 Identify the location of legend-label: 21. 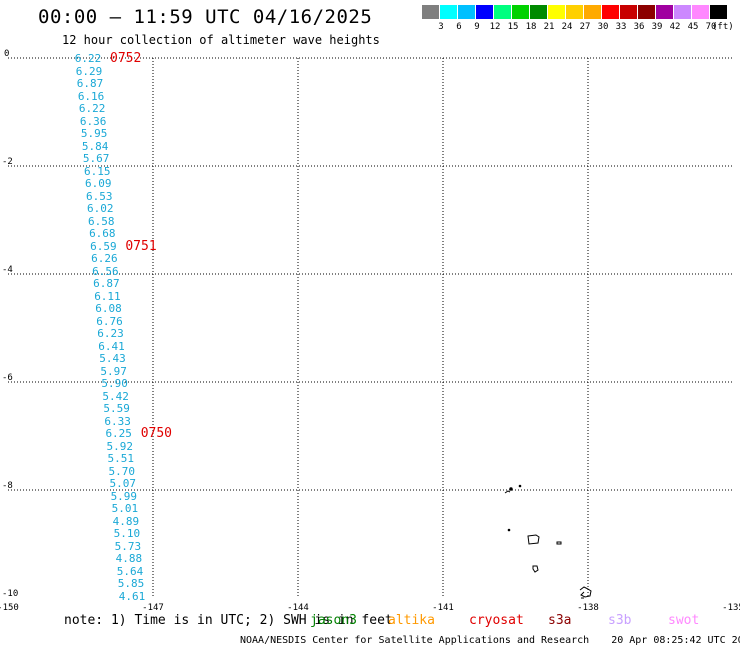
(549, 27).